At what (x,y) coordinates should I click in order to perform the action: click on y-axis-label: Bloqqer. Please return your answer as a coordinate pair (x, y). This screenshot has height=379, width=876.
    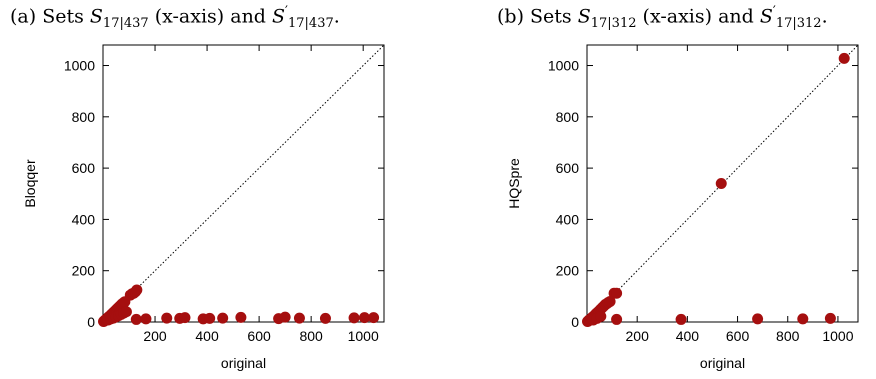
    Looking at the image, I should click on (30, 183).